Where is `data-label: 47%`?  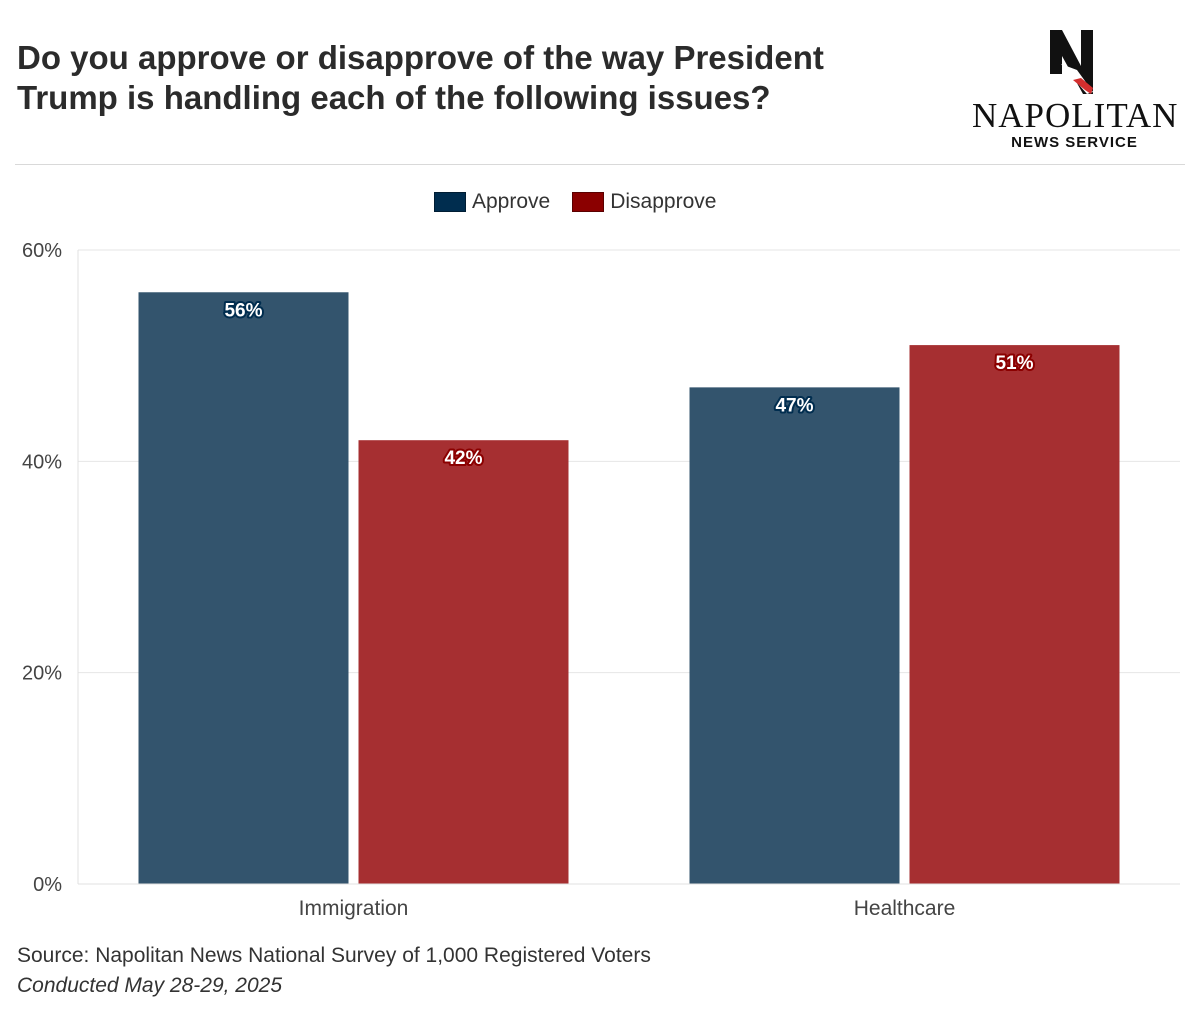
data-label: 47% is located at coordinates (794, 405).